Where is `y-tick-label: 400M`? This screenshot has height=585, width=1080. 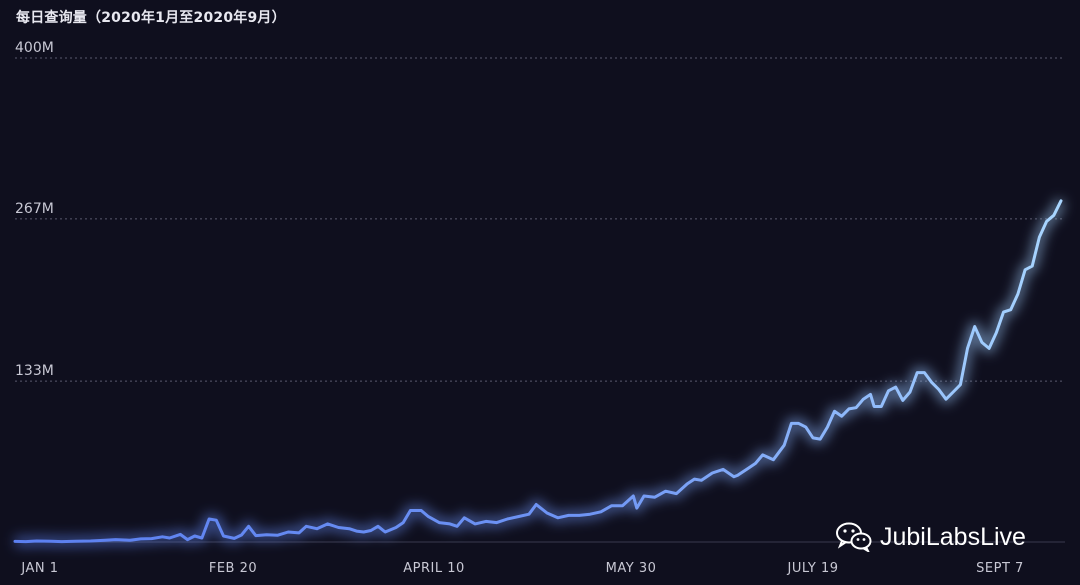
y-tick-label: 400M is located at coordinates (34, 48).